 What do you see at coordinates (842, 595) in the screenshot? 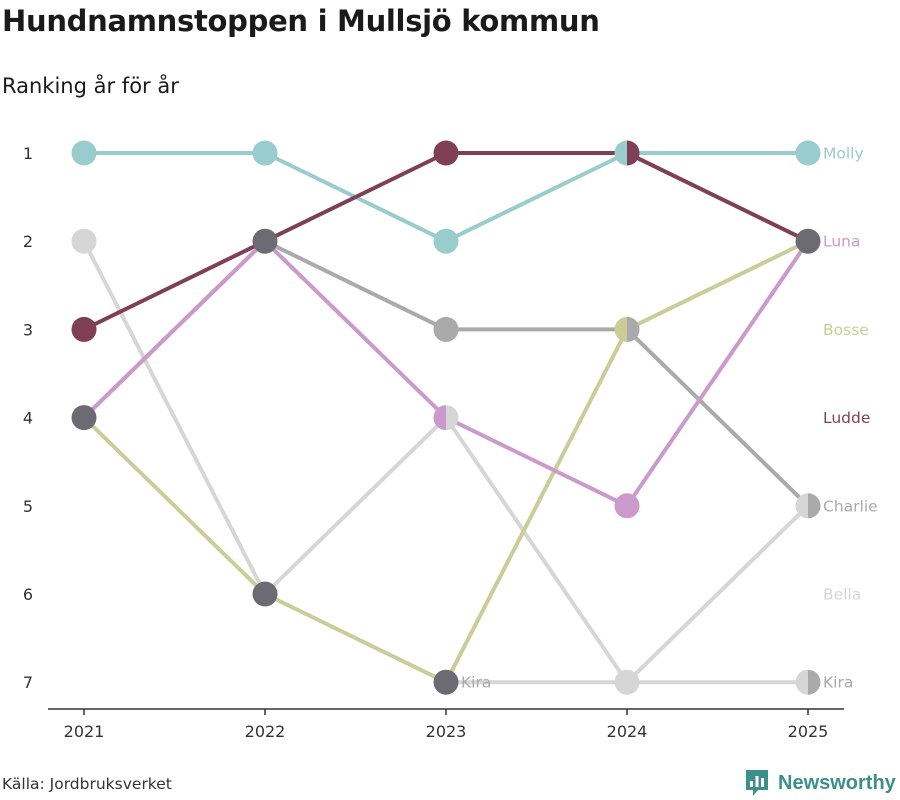
I see `end-label-bella: Bella` at bounding box center [842, 595].